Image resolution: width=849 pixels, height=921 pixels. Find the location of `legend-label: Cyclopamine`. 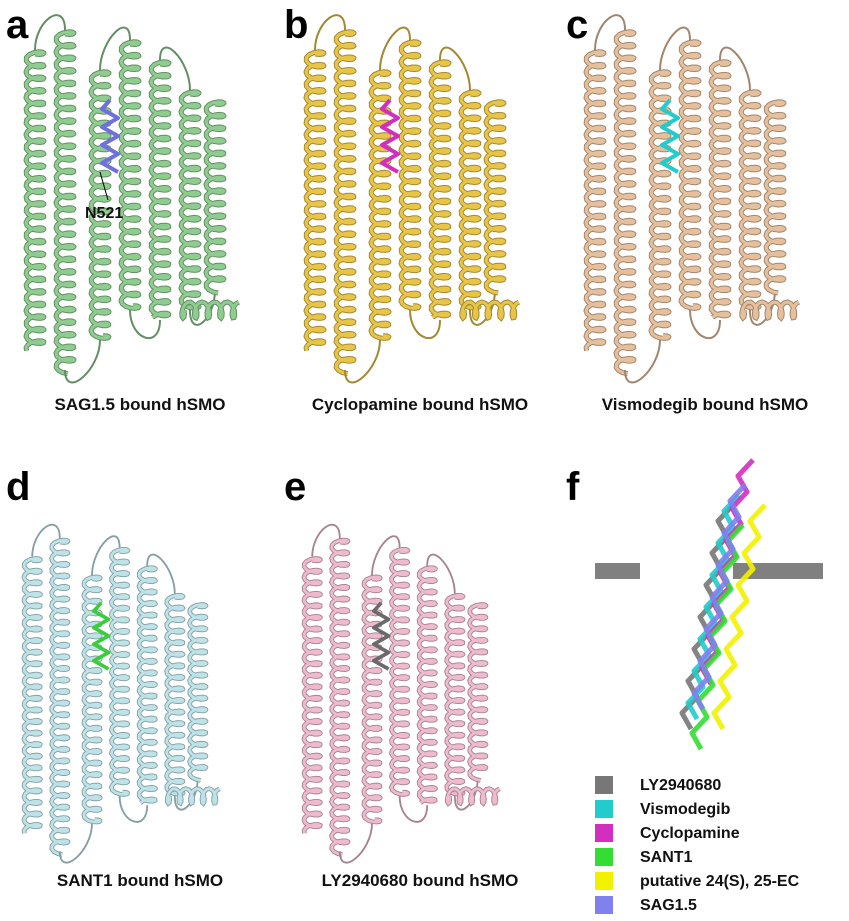

legend-label: Cyclopamine is located at coordinates (690, 833).